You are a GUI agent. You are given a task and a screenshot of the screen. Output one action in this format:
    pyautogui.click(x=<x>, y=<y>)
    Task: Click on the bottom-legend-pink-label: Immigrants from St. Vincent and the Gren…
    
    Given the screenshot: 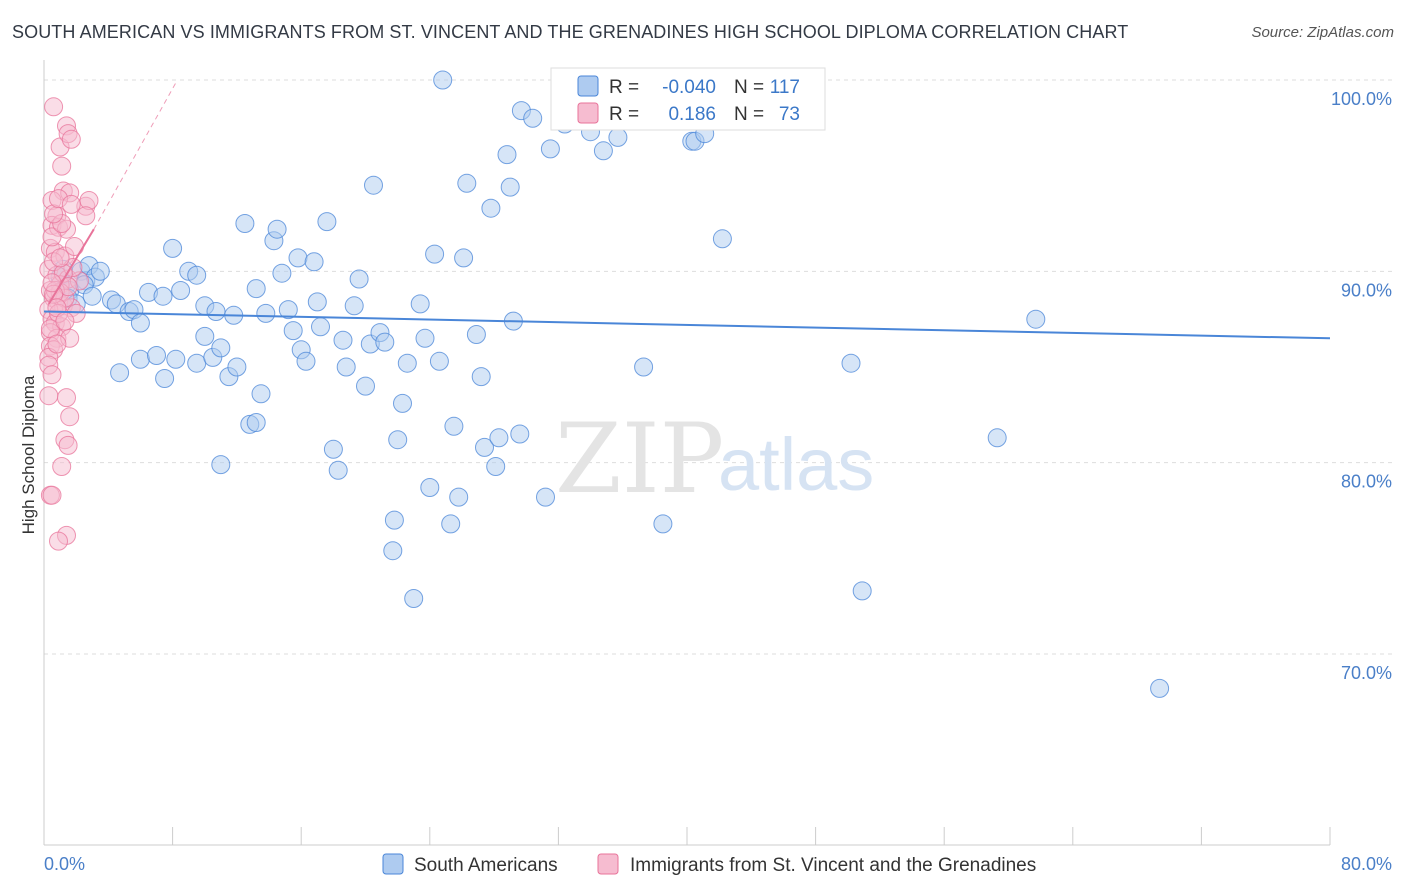 What is the action you would take?
    pyautogui.click(x=833, y=865)
    